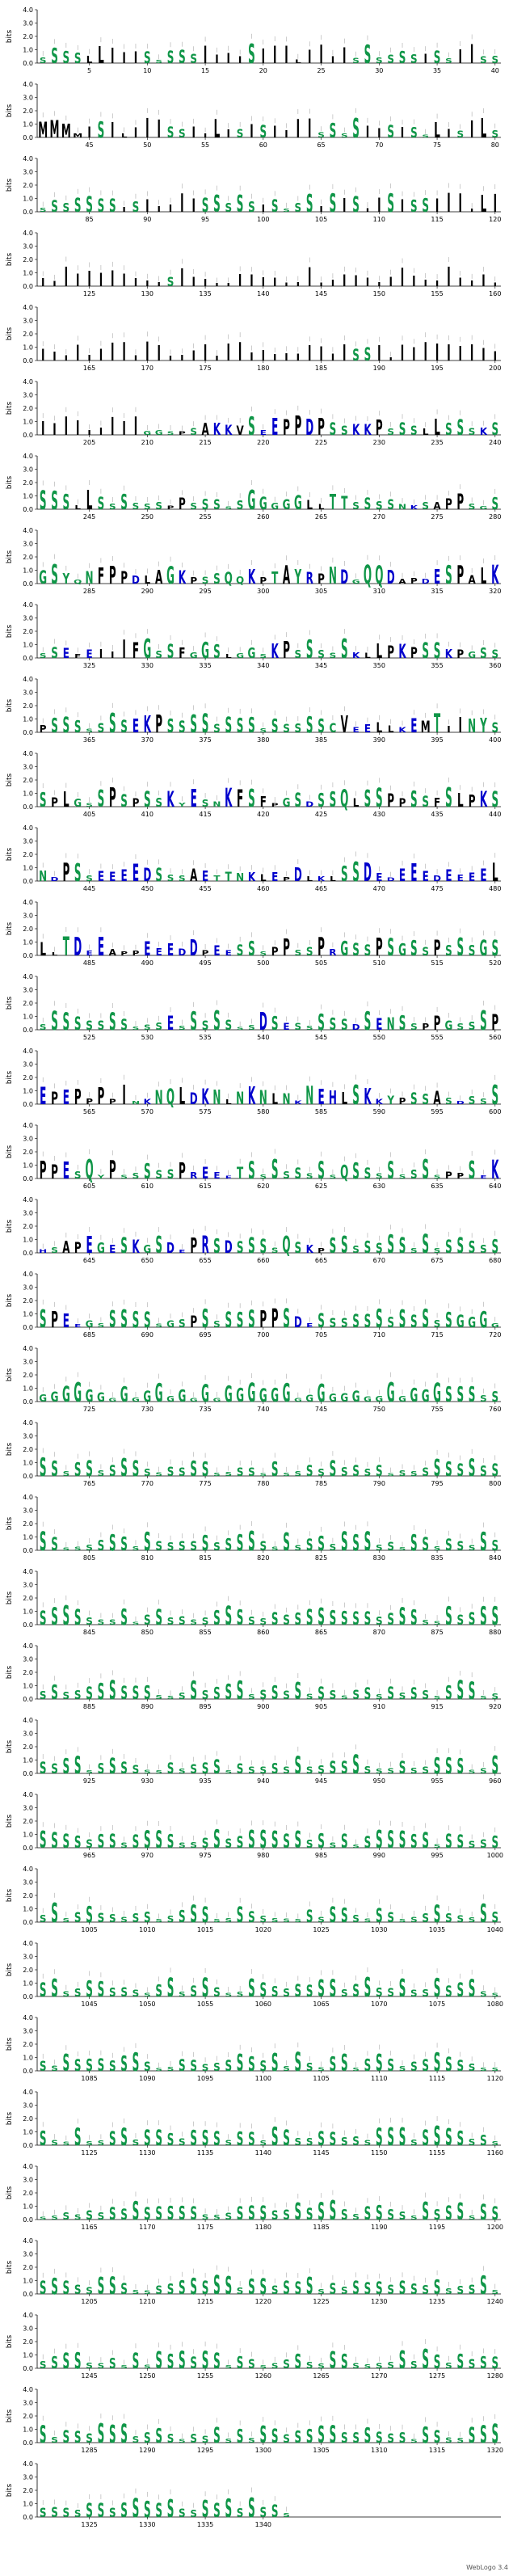 This screenshot has height=2576, width=513. I want to click on logo-letter: C, so click(333, 728).